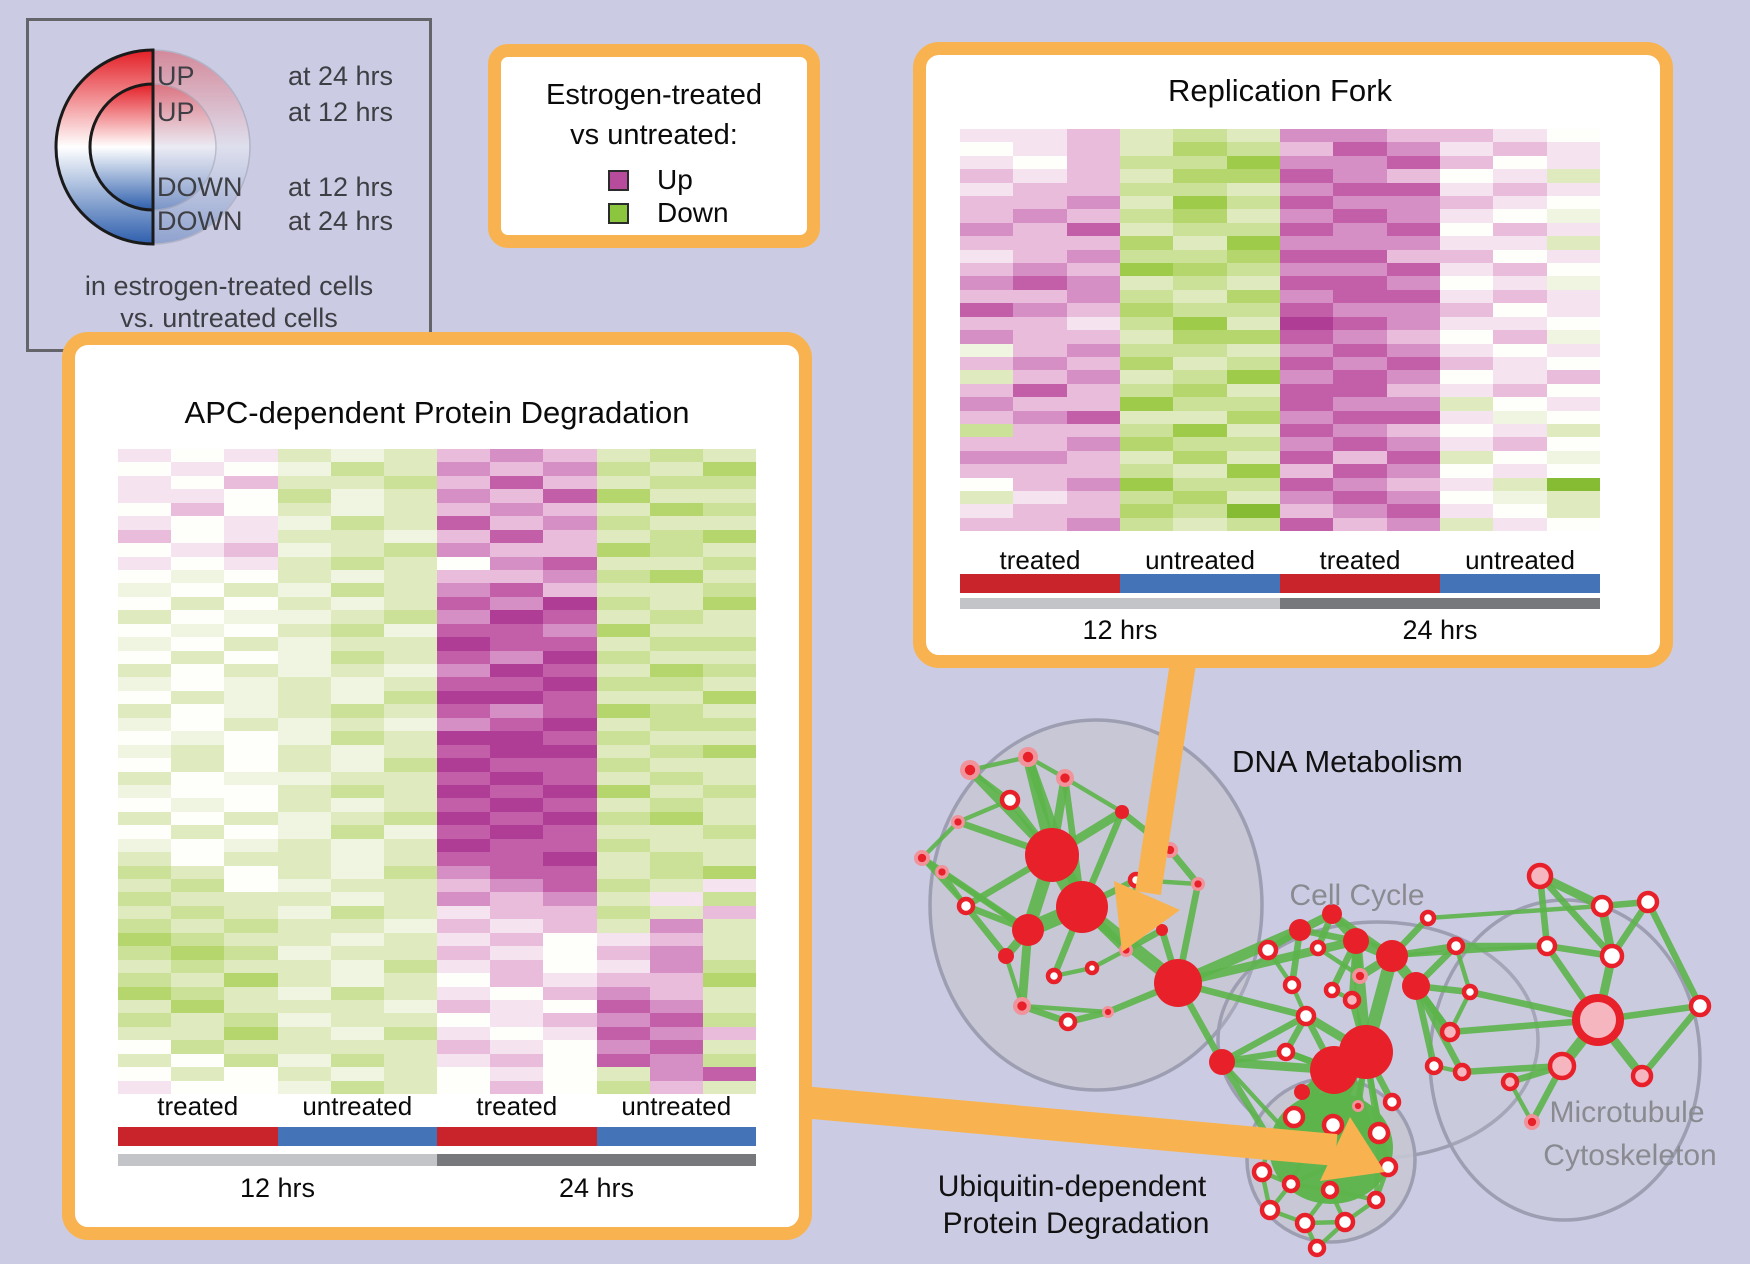 This screenshot has width=1750, height=1279. I want to click on arrow-replication-to-dna, so click(1156, 800).